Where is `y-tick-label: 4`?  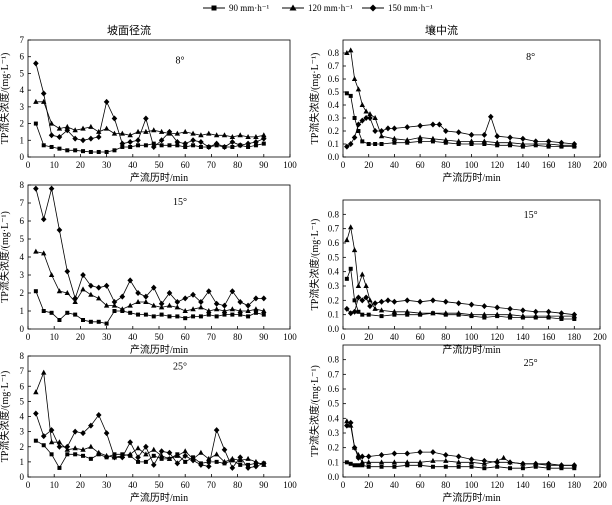 y-tick-label: 4 is located at coordinates (22, 90).